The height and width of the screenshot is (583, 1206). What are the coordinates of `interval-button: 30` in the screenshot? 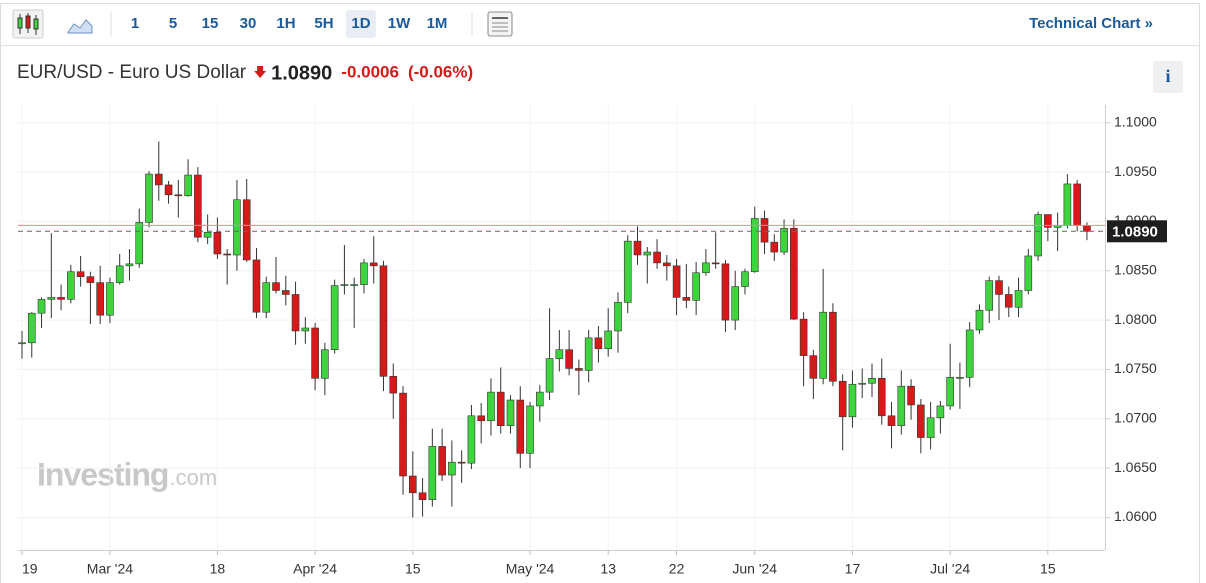 It's located at (248, 23).